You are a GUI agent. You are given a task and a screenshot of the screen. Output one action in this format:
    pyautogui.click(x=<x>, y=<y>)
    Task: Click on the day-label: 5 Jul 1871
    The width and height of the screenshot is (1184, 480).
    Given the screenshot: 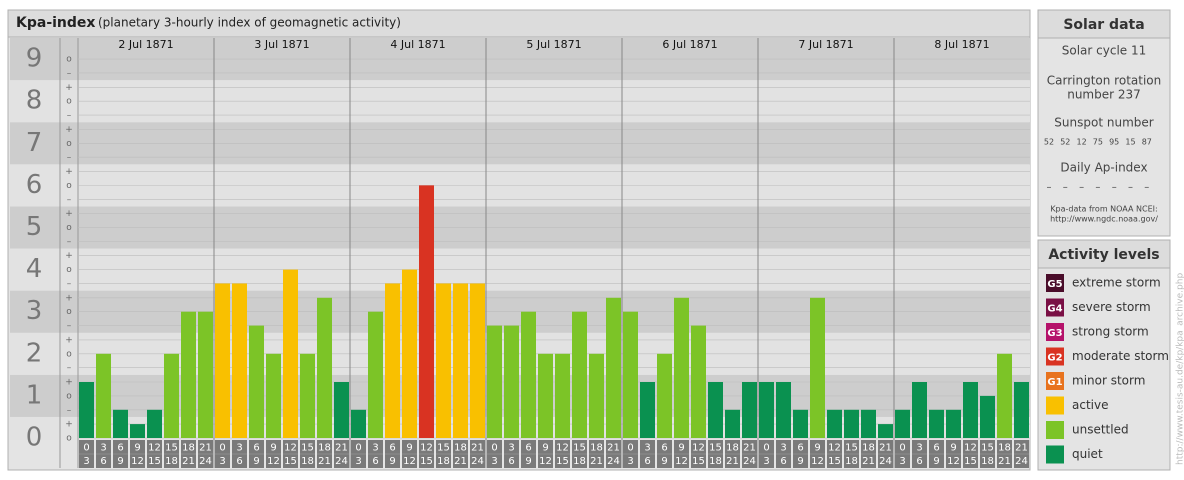 What is the action you would take?
    pyautogui.click(x=553, y=44)
    